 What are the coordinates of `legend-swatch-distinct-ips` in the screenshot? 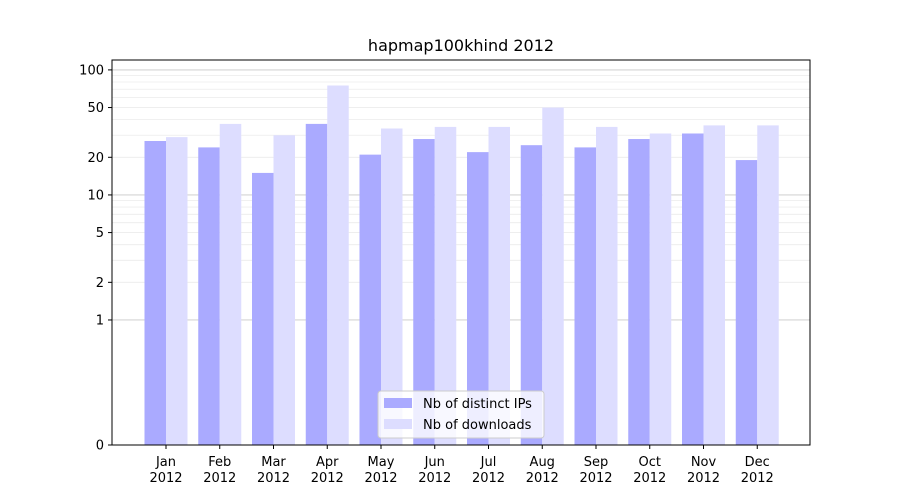 It's located at (398, 403).